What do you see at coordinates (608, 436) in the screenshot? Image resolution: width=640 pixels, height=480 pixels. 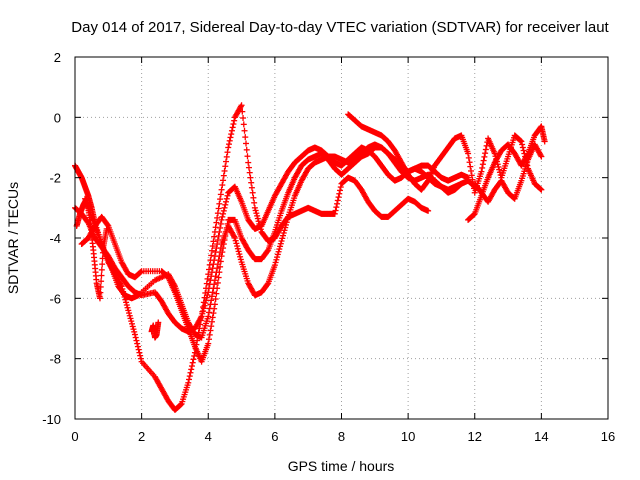 I see `x-tick-label: 16` at bounding box center [608, 436].